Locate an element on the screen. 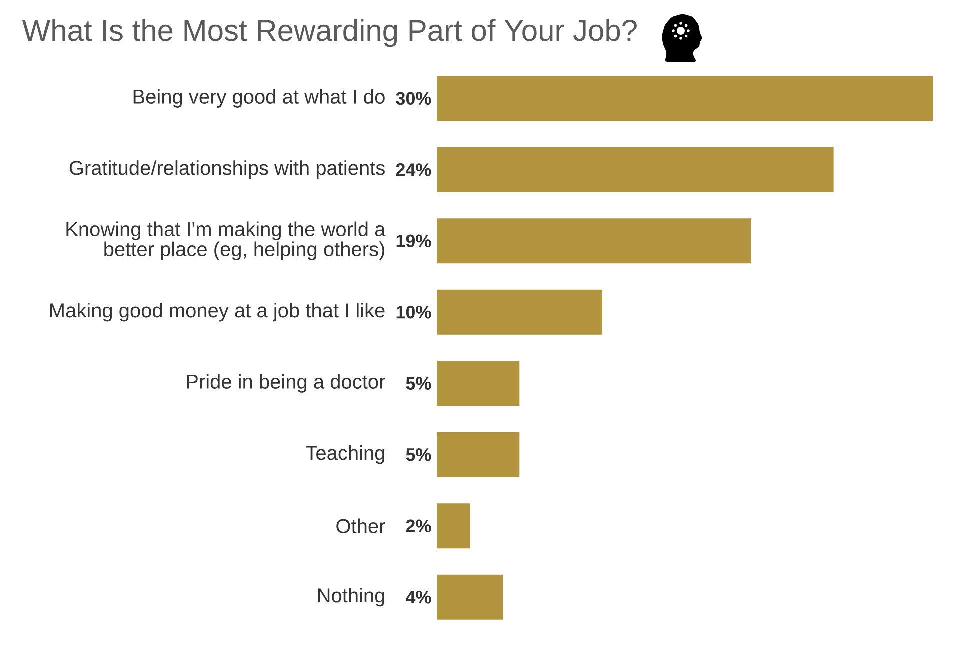 The image size is (960, 653). data-label: 19% is located at coordinates (414, 241).